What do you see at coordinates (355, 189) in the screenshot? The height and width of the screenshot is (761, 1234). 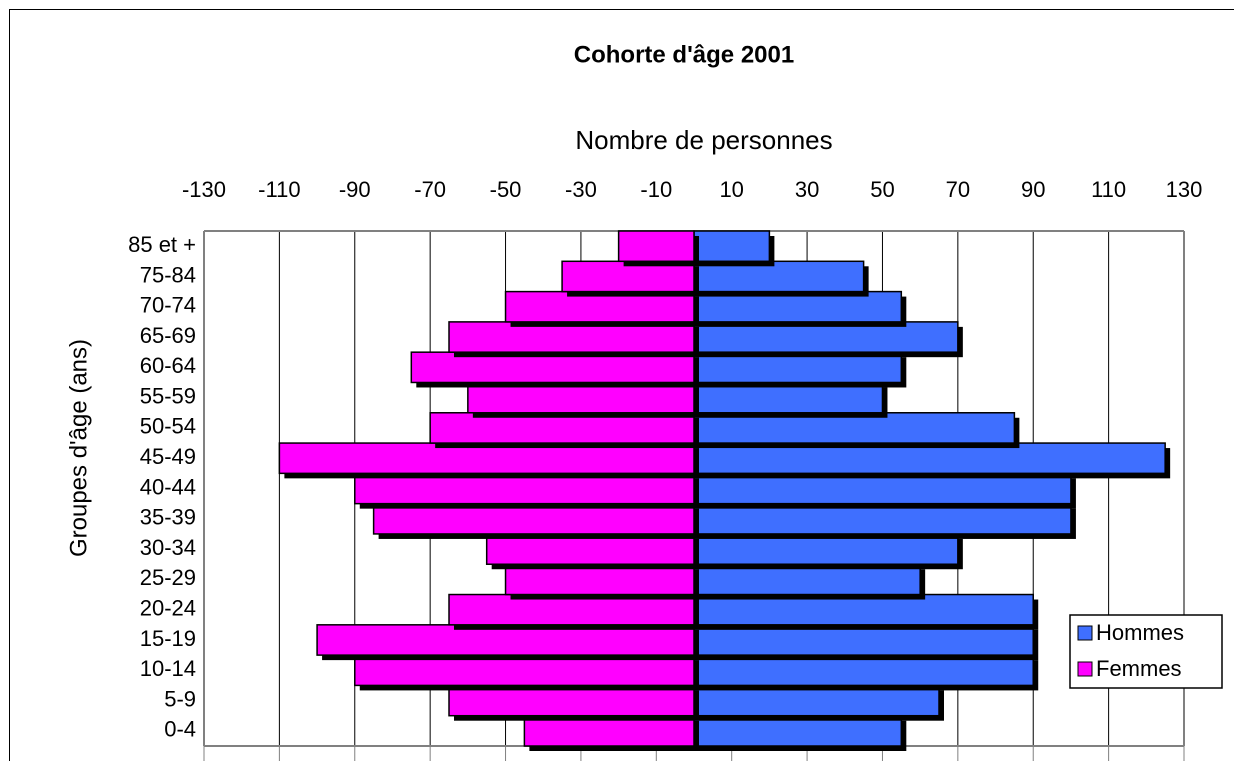 I see `x-tick-label: -90` at bounding box center [355, 189].